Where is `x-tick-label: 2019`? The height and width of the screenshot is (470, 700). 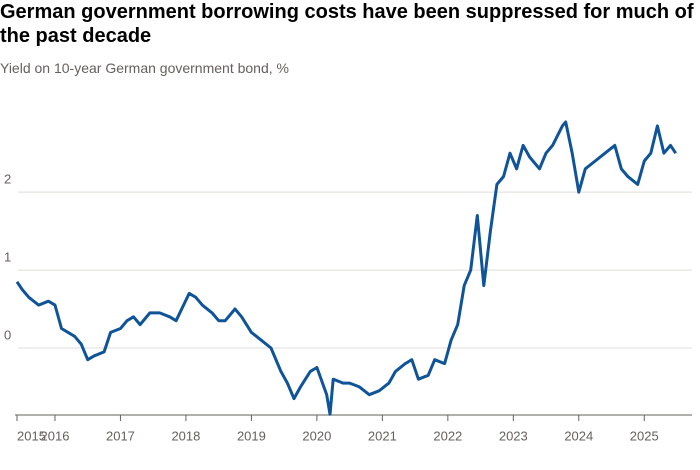
x-tick-label: 2019 is located at coordinates (251, 435).